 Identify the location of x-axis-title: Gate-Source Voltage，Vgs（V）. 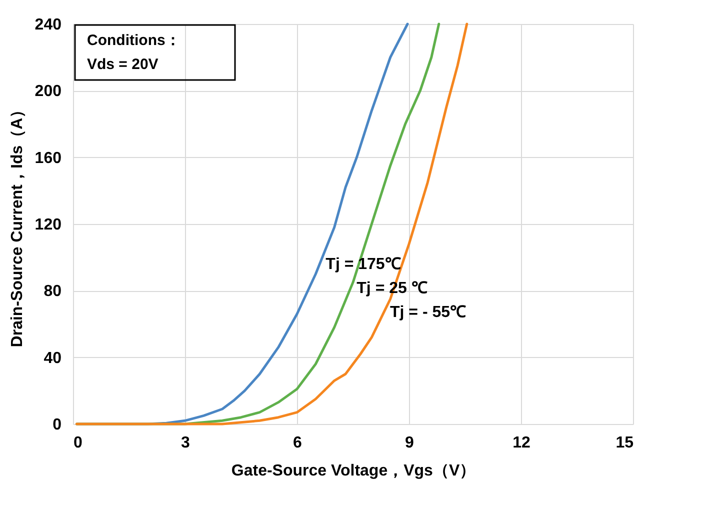
(353, 471).